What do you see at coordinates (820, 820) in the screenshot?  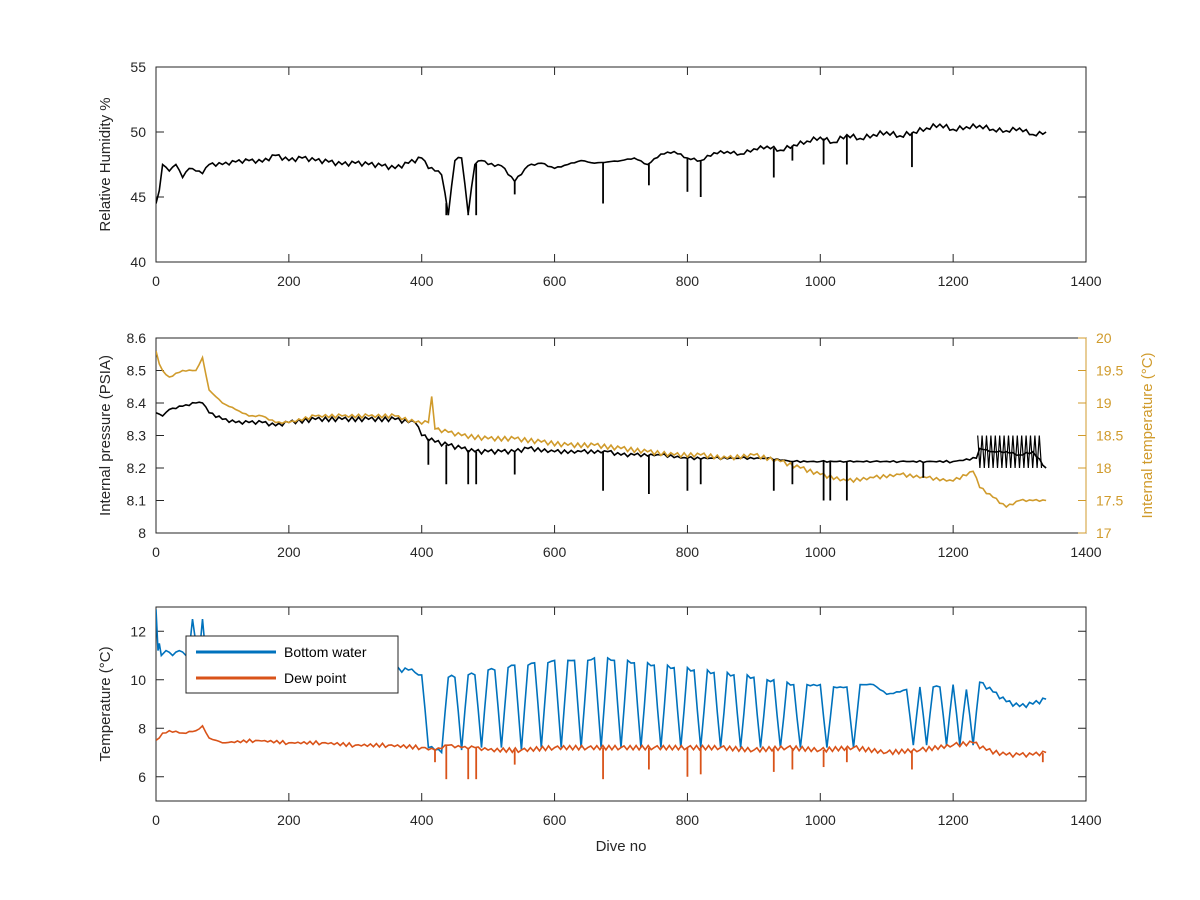 I see `panel-3-x-tick-label: 1000` at bounding box center [820, 820].